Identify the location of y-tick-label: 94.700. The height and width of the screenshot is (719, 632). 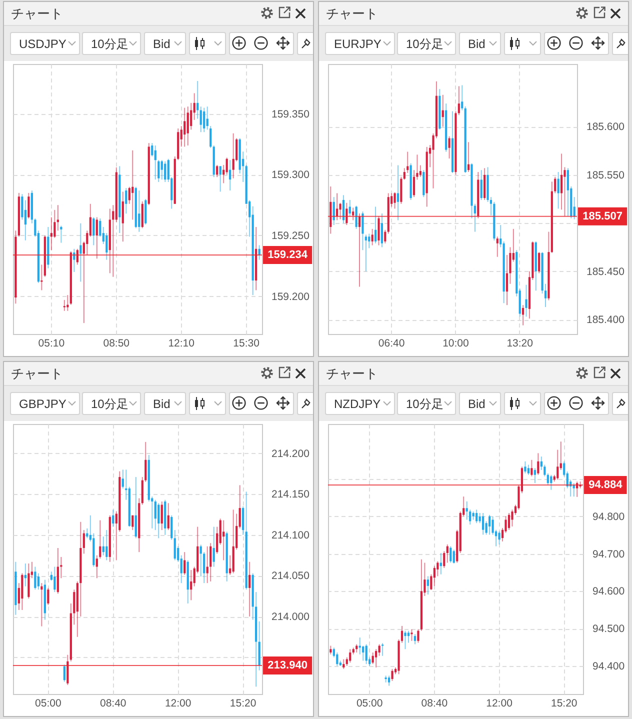
(608, 554).